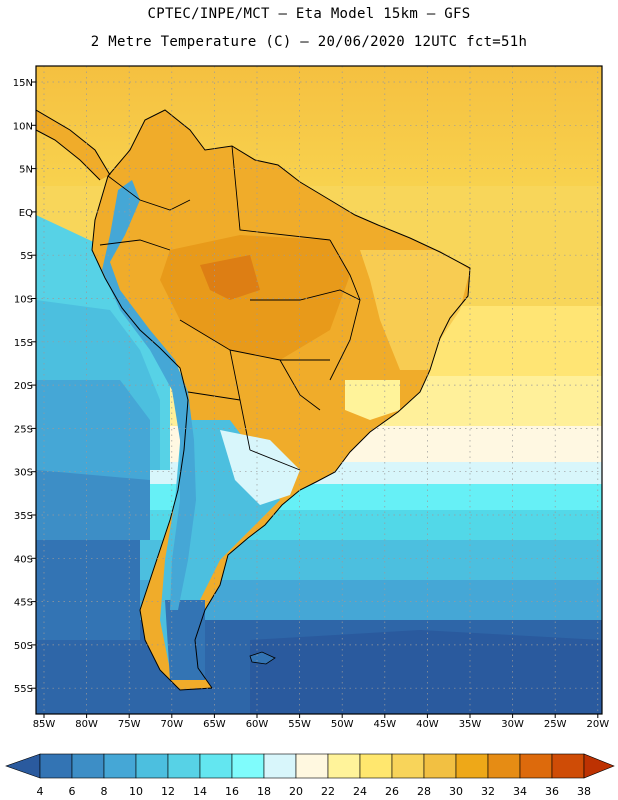  Describe the element at coordinates (552, 791) in the screenshot. I see `colorbar-tick-label: 36` at that location.